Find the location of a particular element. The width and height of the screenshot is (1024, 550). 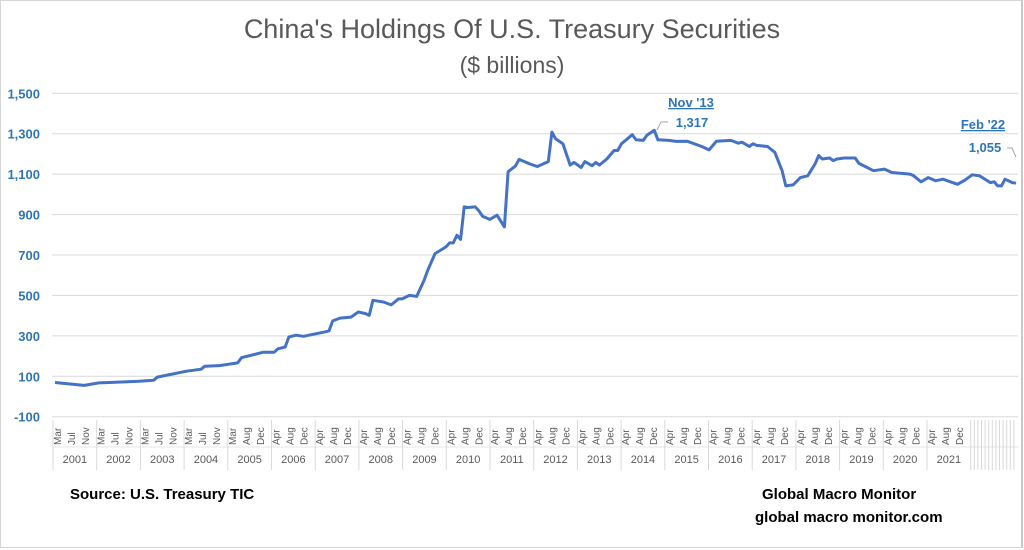

year-tick-label: 2021 is located at coordinates (949, 460).